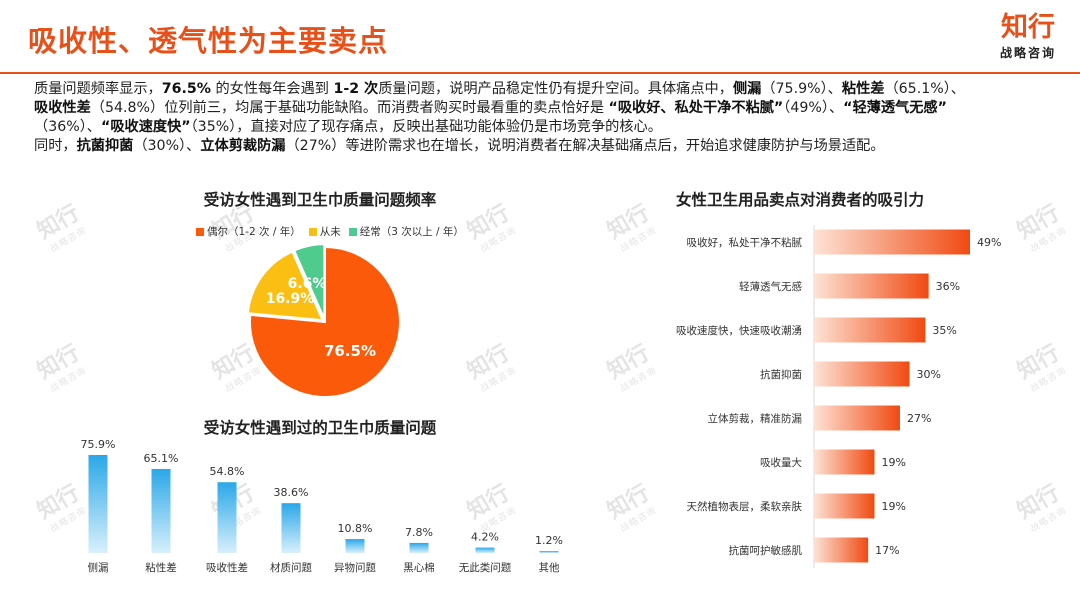 Image resolution: width=1080 pixels, height=608 pixels. What do you see at coordinates (739, 330) in the screenshot?
I see `bar-category-label: 吸收速度快，快速吸收潮湧` at bounding box center [739, 330].